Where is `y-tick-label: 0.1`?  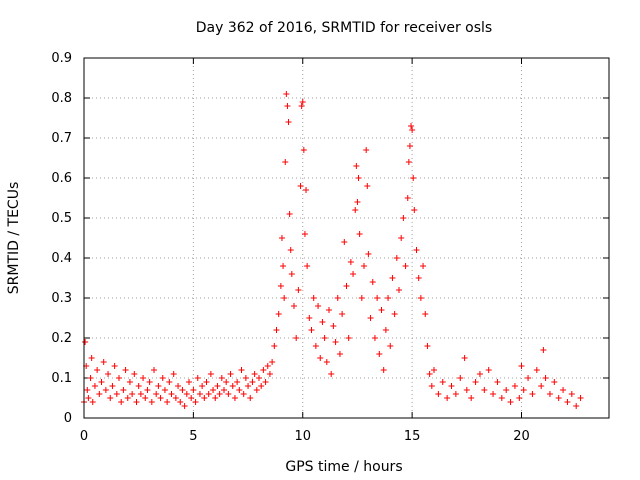
y-tick-label: 0.1 is located at coordinates (61, 378).